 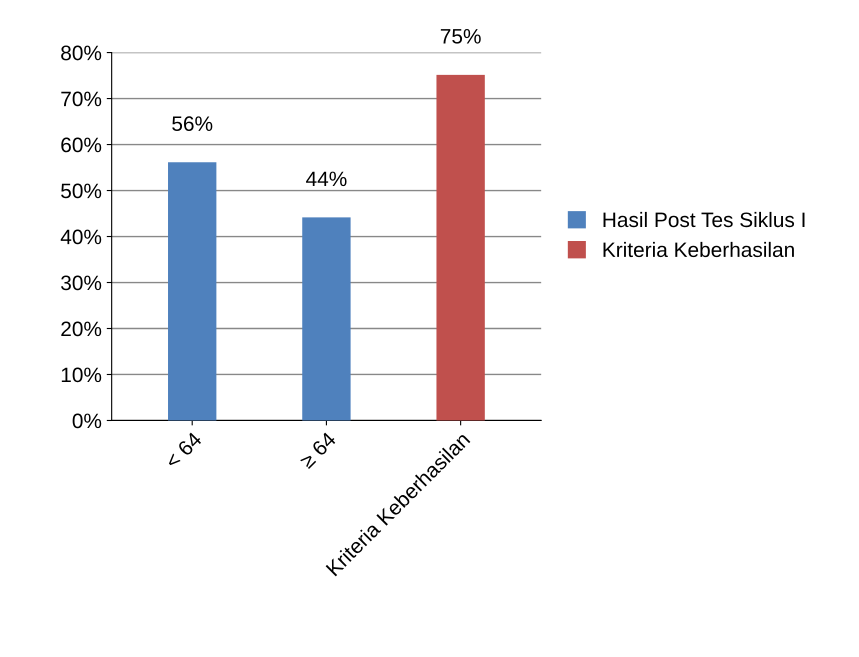 I want to click on y-tick-label: 0%, so click(x=87, y=420).